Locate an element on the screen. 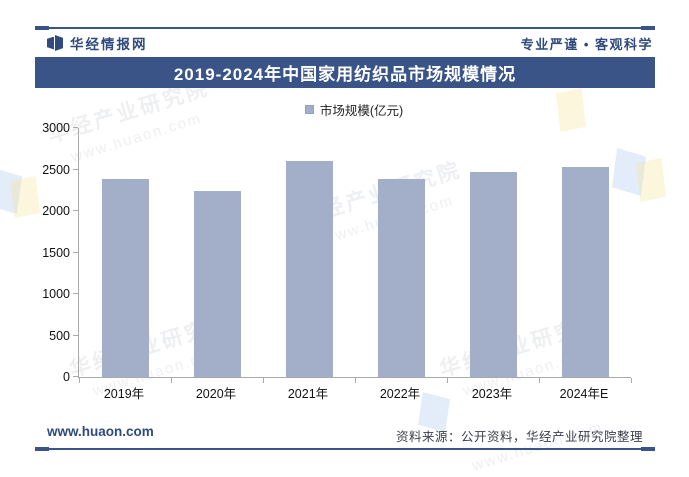  y-axis-labels: 0 500 1000 1500 2000 2500 3000 is located at coordinates (35, 252).